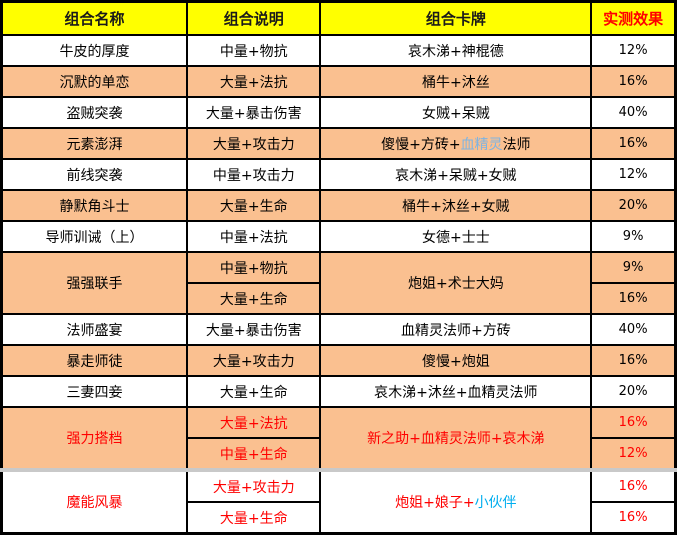 The width and height of the screenshot is (677, 535). I want to click on header-effect: 实测效果, so click(633, 18).